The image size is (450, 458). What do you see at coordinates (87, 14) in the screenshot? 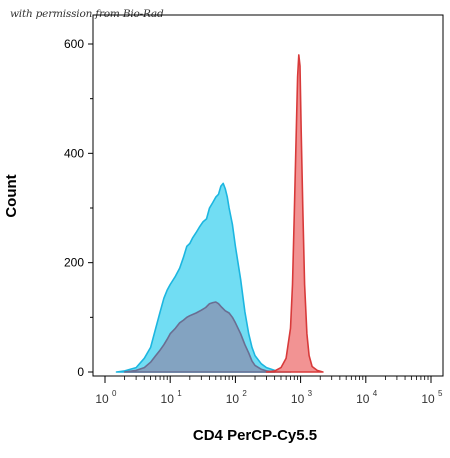
I see `credit-text: with permission from Bio-Rad` at bounding box center [87, 14].